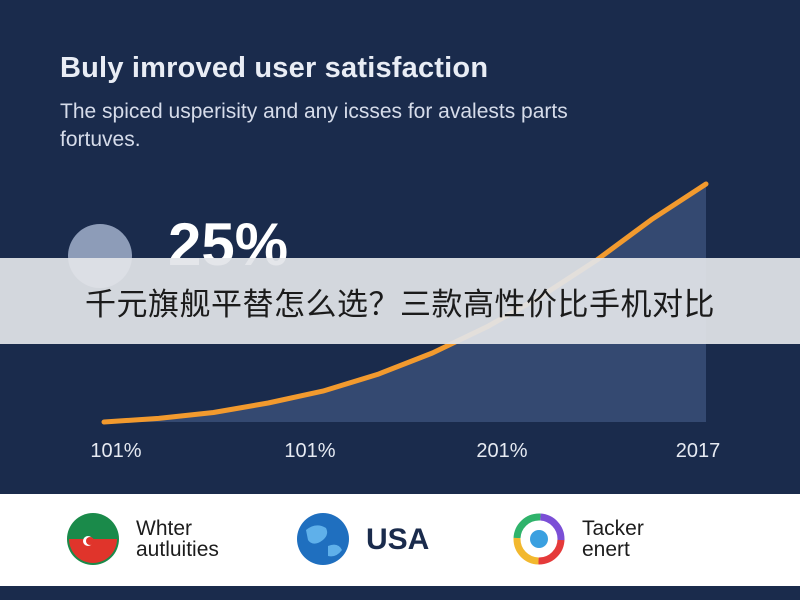 The width and height of the screenshot is (800, 600). What do you see at coordinates (164, 528) in the screenshot?
I see `partner-label: Whter` at bounding box center [164, 528].